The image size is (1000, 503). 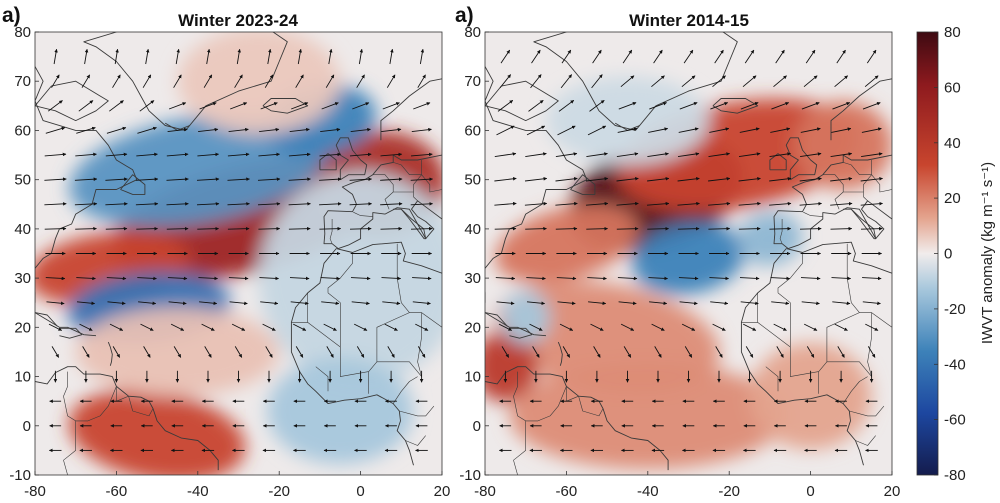 I want to click on x-axis-ticks: -80 -60 -40 -20 0 20, so click(x=237, y=485).